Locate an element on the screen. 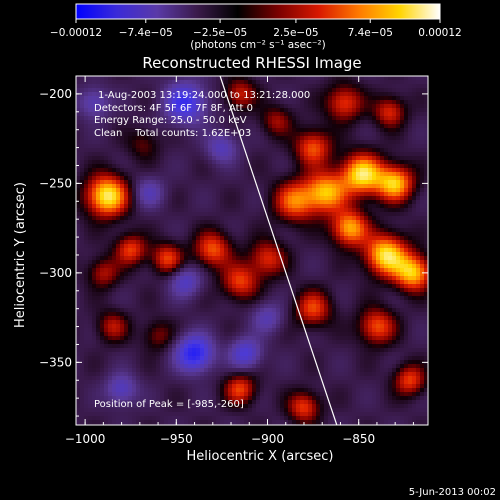 The image size is (500, 500). heatmap-cell-1926 is located at coordinates (390, 162).